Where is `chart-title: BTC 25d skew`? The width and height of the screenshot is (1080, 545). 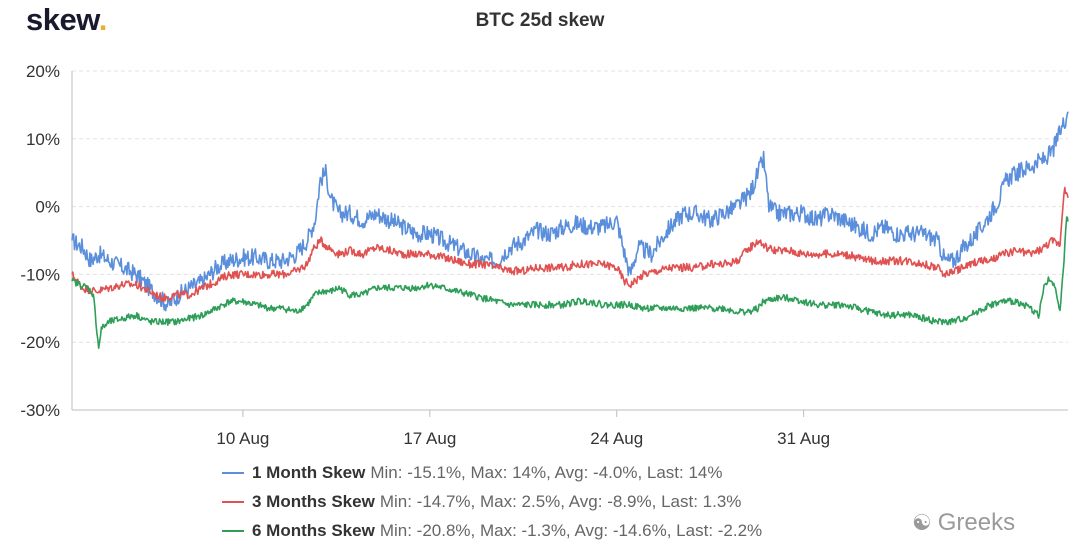
chart-title: BTC 25d skew is located at coordinates (540, 20).